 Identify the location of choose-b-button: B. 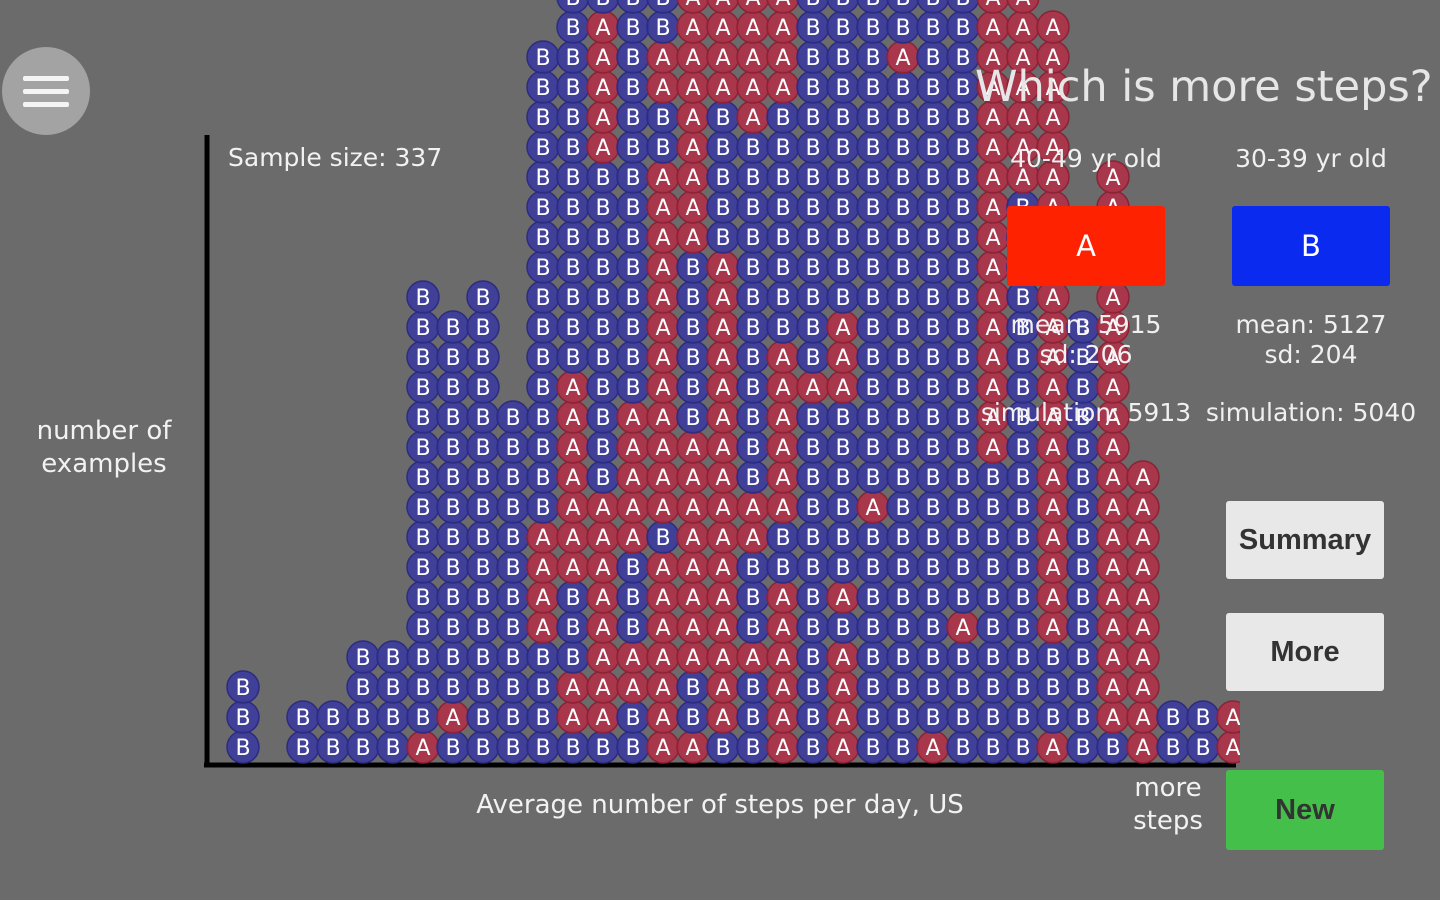
(1311, 246).